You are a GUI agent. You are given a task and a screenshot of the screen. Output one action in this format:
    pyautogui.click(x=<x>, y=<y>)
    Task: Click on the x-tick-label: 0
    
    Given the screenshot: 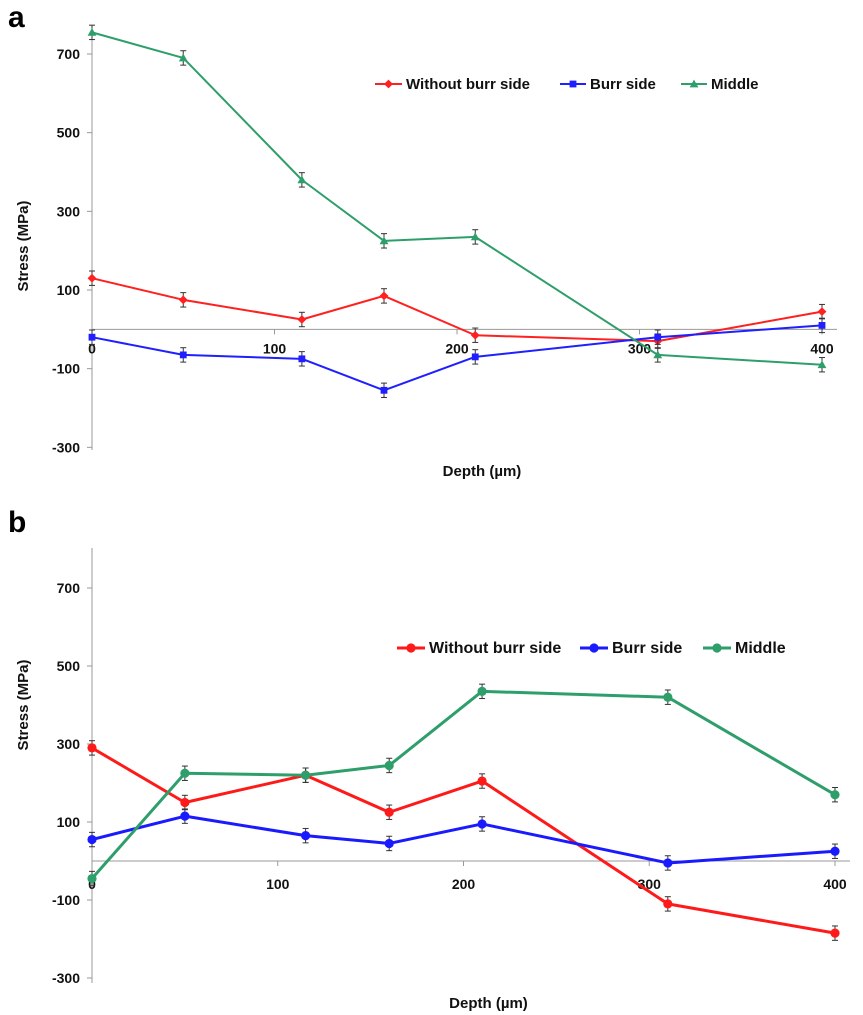 What is the action you would take?
    pyautogui.click(x=92, y=348)
    